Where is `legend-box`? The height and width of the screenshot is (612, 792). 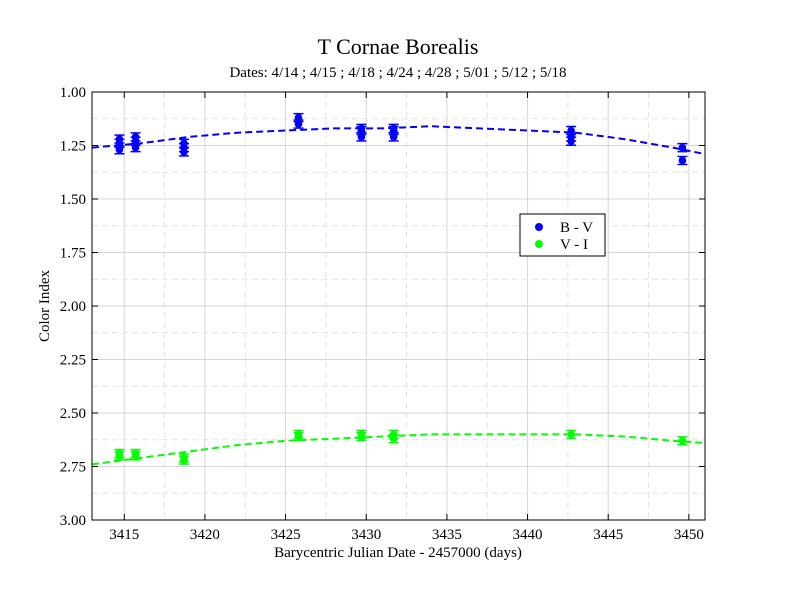
legend-box is located at coordinates (562, 235).